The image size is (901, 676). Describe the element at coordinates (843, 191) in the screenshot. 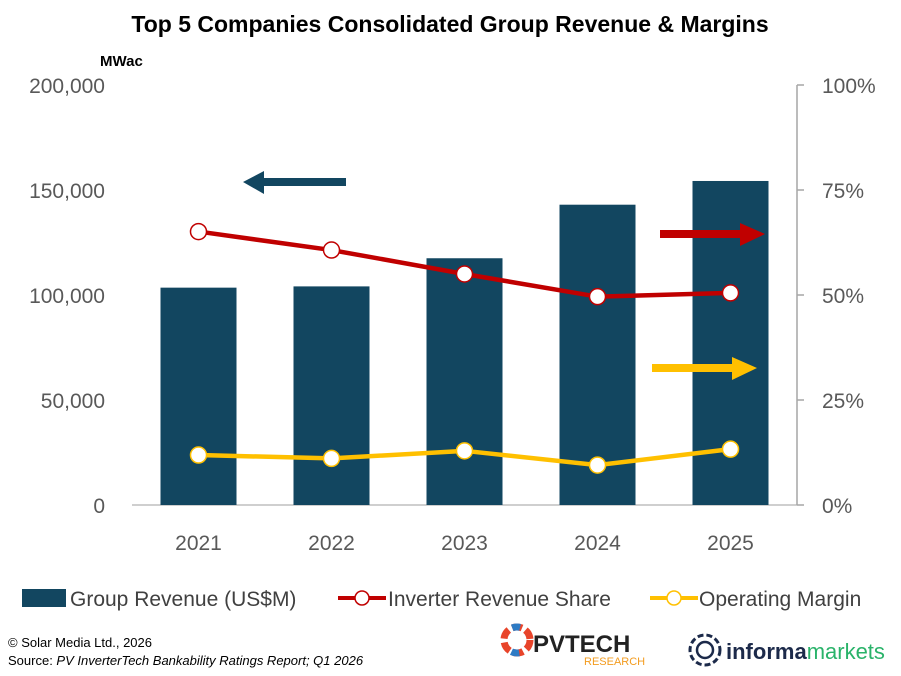

I see `right-tick-label: 75%` at that location.